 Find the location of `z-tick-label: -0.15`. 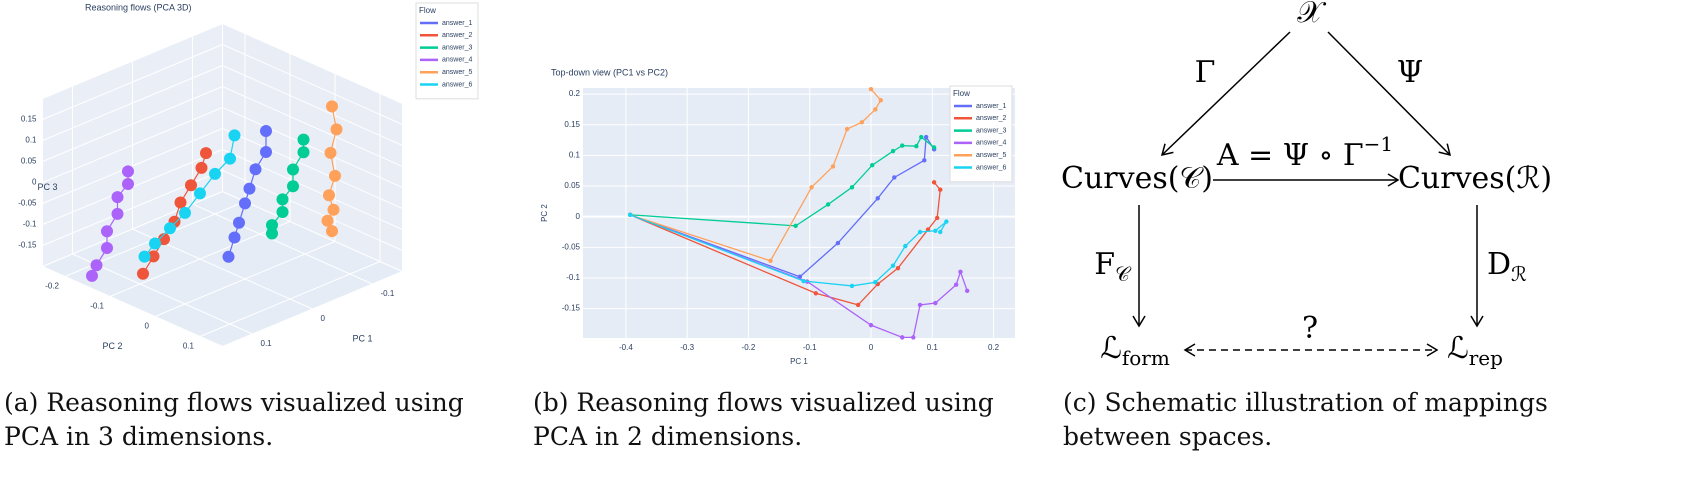

z-tick-label: -0.15 is located at coordinates (27, 245).